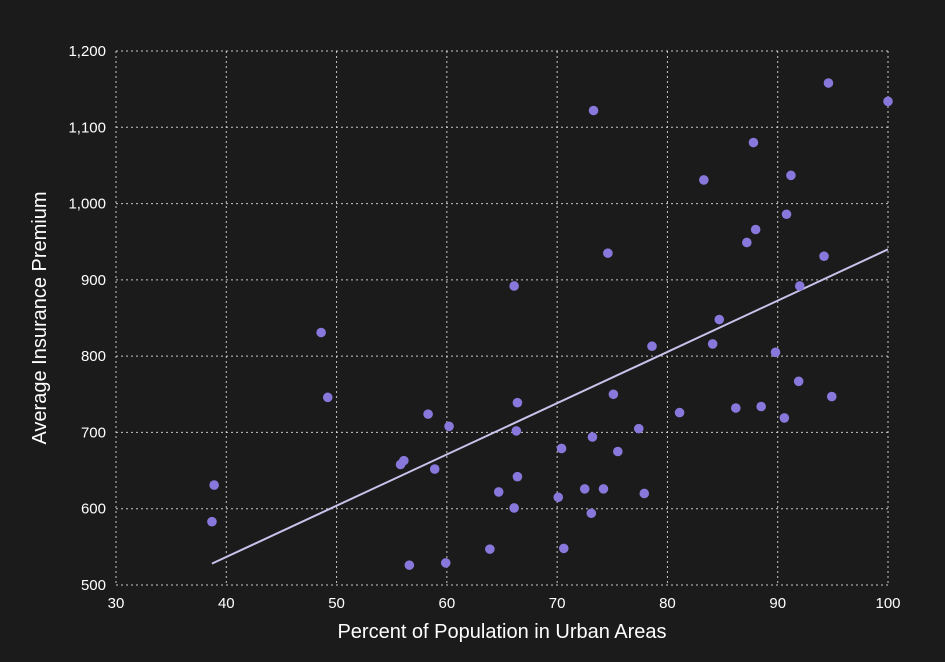  What do you see at coordinates (777, 603) in the screenshot?
I see `x-tick-label: 90` at bounding box center [777, 603].